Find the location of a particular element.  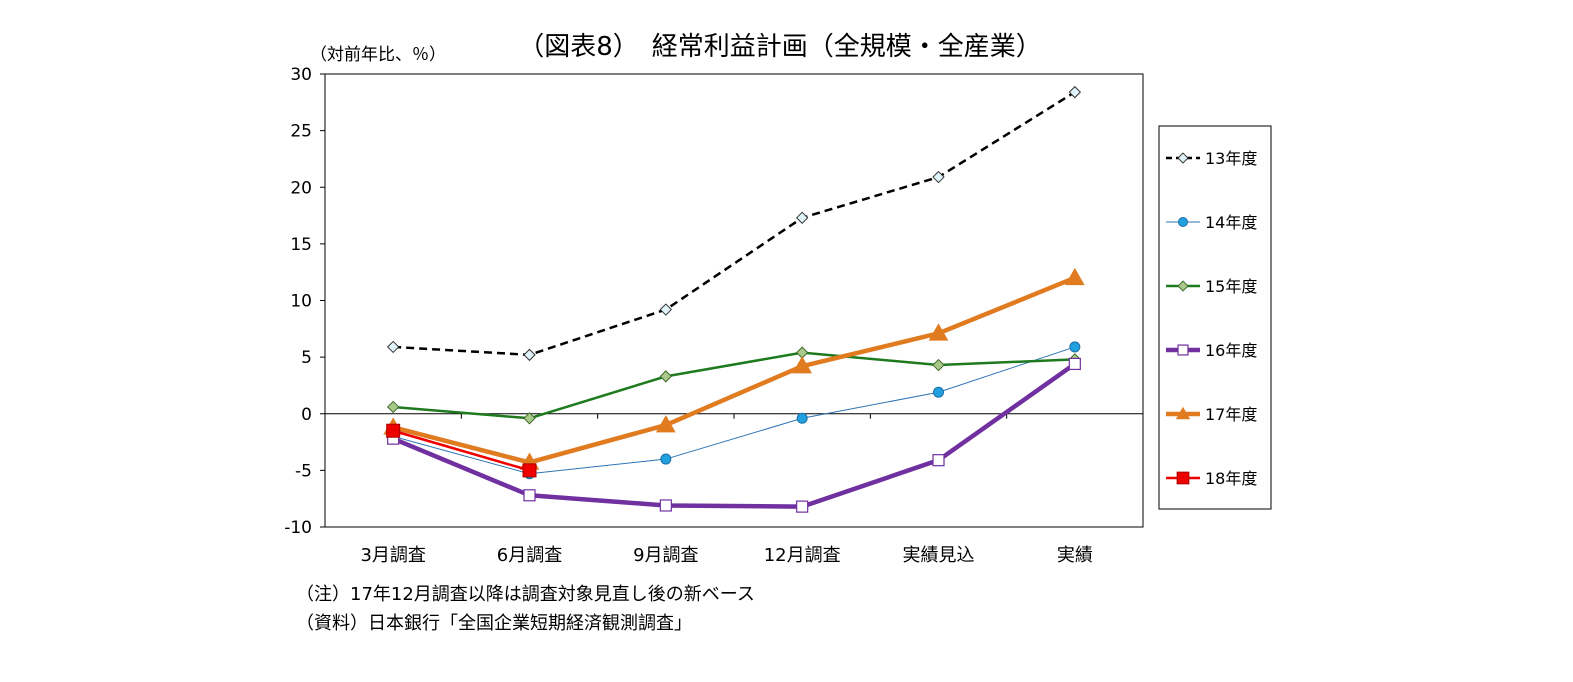

x-tick-label: 3月調査 is located at coordinates (392, 555).